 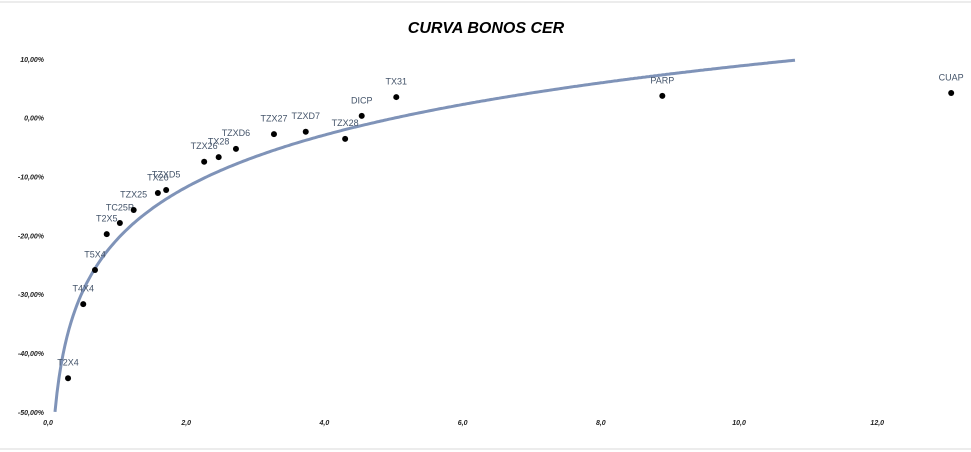 I want to click on point-label: TZXD5, so click(x=166, y=174).